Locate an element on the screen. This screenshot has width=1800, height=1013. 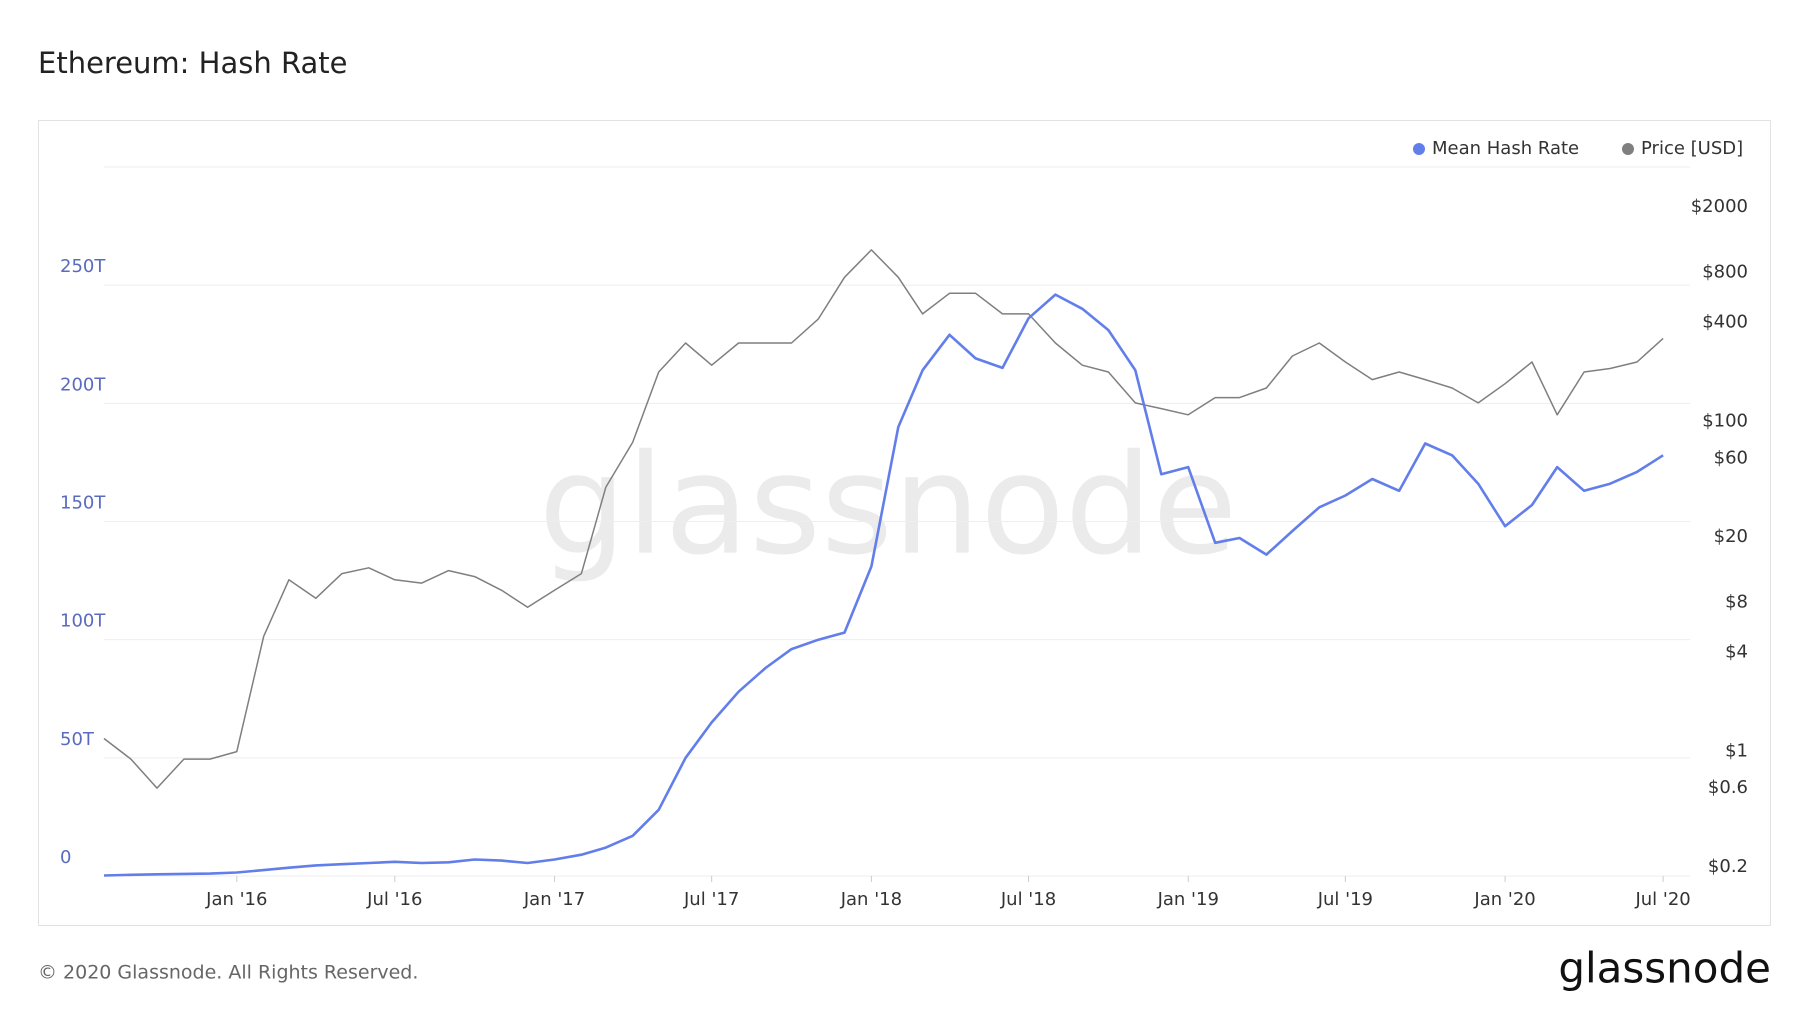
x-tick-label: Jul '20 is located at coordinates (1662, 899).